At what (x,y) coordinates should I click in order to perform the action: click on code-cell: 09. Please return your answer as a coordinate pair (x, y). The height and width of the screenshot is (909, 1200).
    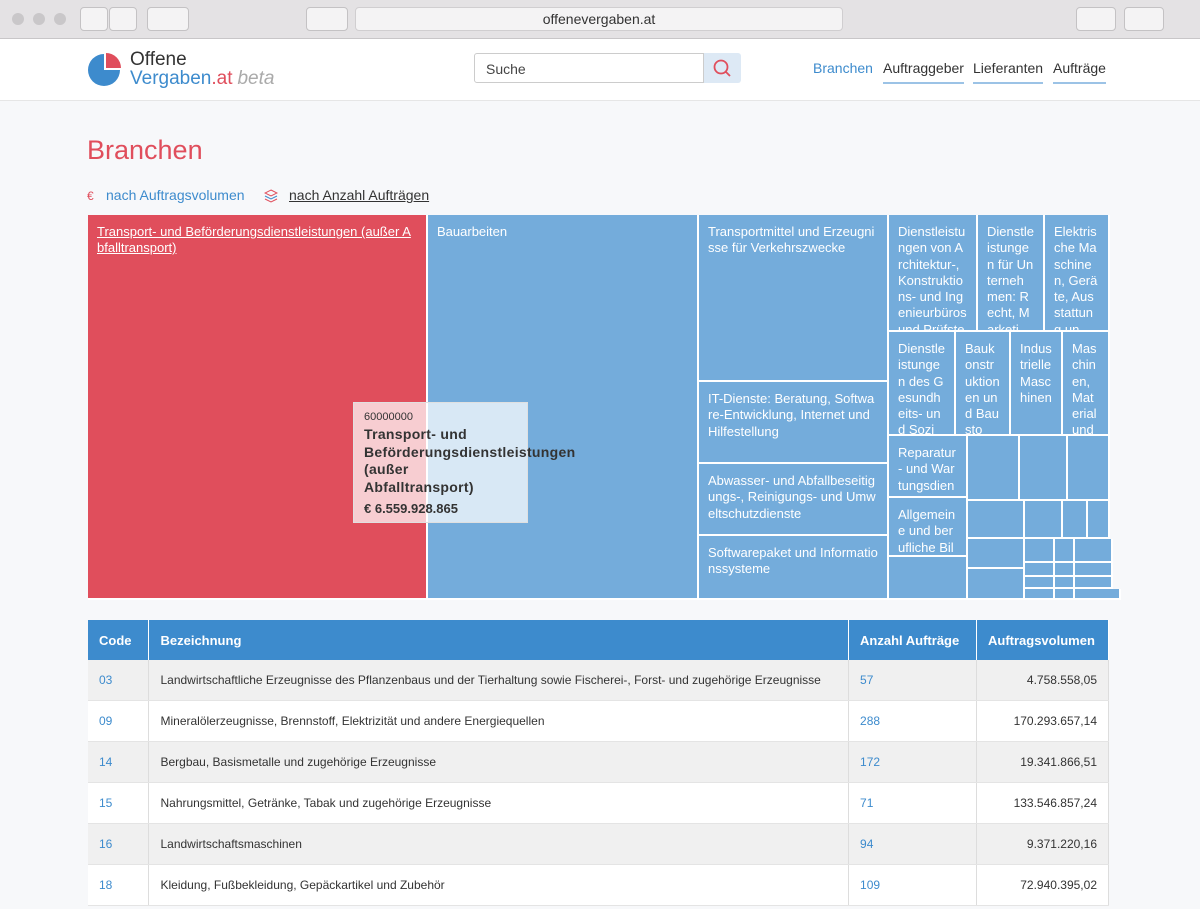
    Looking at the image, I should click on (119, 721).